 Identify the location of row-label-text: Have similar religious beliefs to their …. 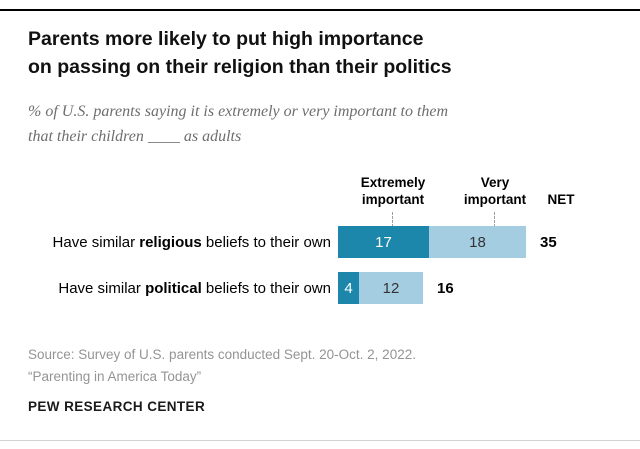
(192, 242).